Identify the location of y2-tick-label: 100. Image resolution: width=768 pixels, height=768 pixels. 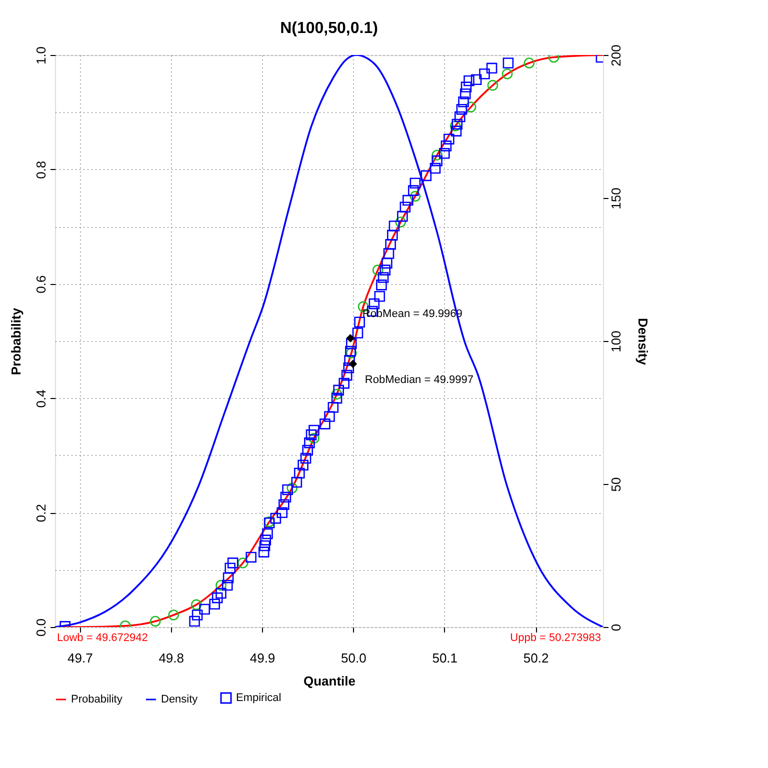
(616, 341).